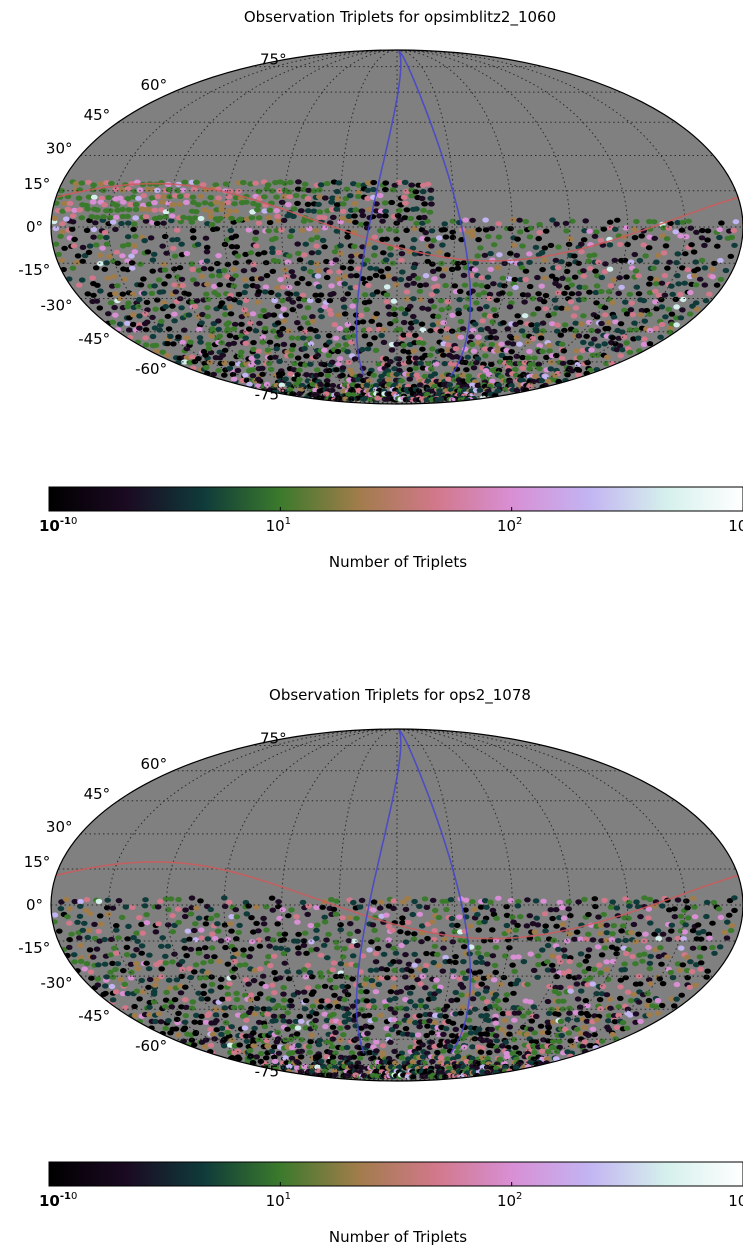  Describe the element at coordinates (94, 1016) in the screenshot. I see `lat-tick-2-8: -45°` at that location.